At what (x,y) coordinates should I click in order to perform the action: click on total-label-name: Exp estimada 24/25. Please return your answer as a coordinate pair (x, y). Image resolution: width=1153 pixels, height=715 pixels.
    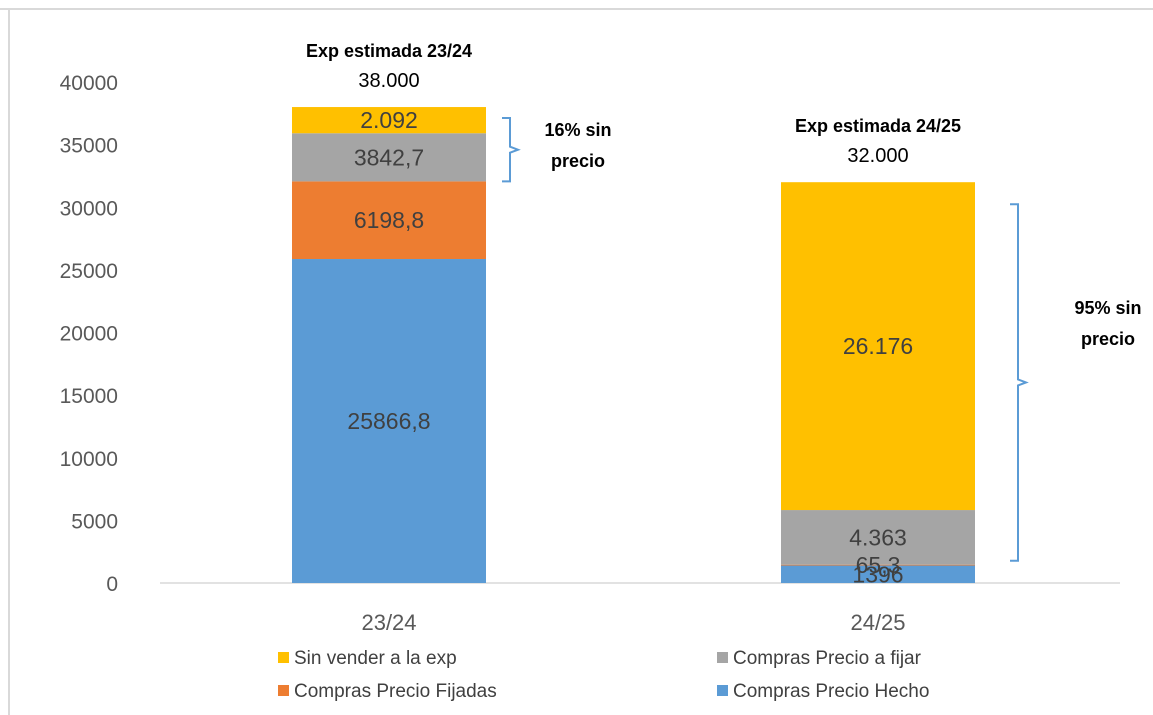
    Looking at the image, I should click on (878, 126).